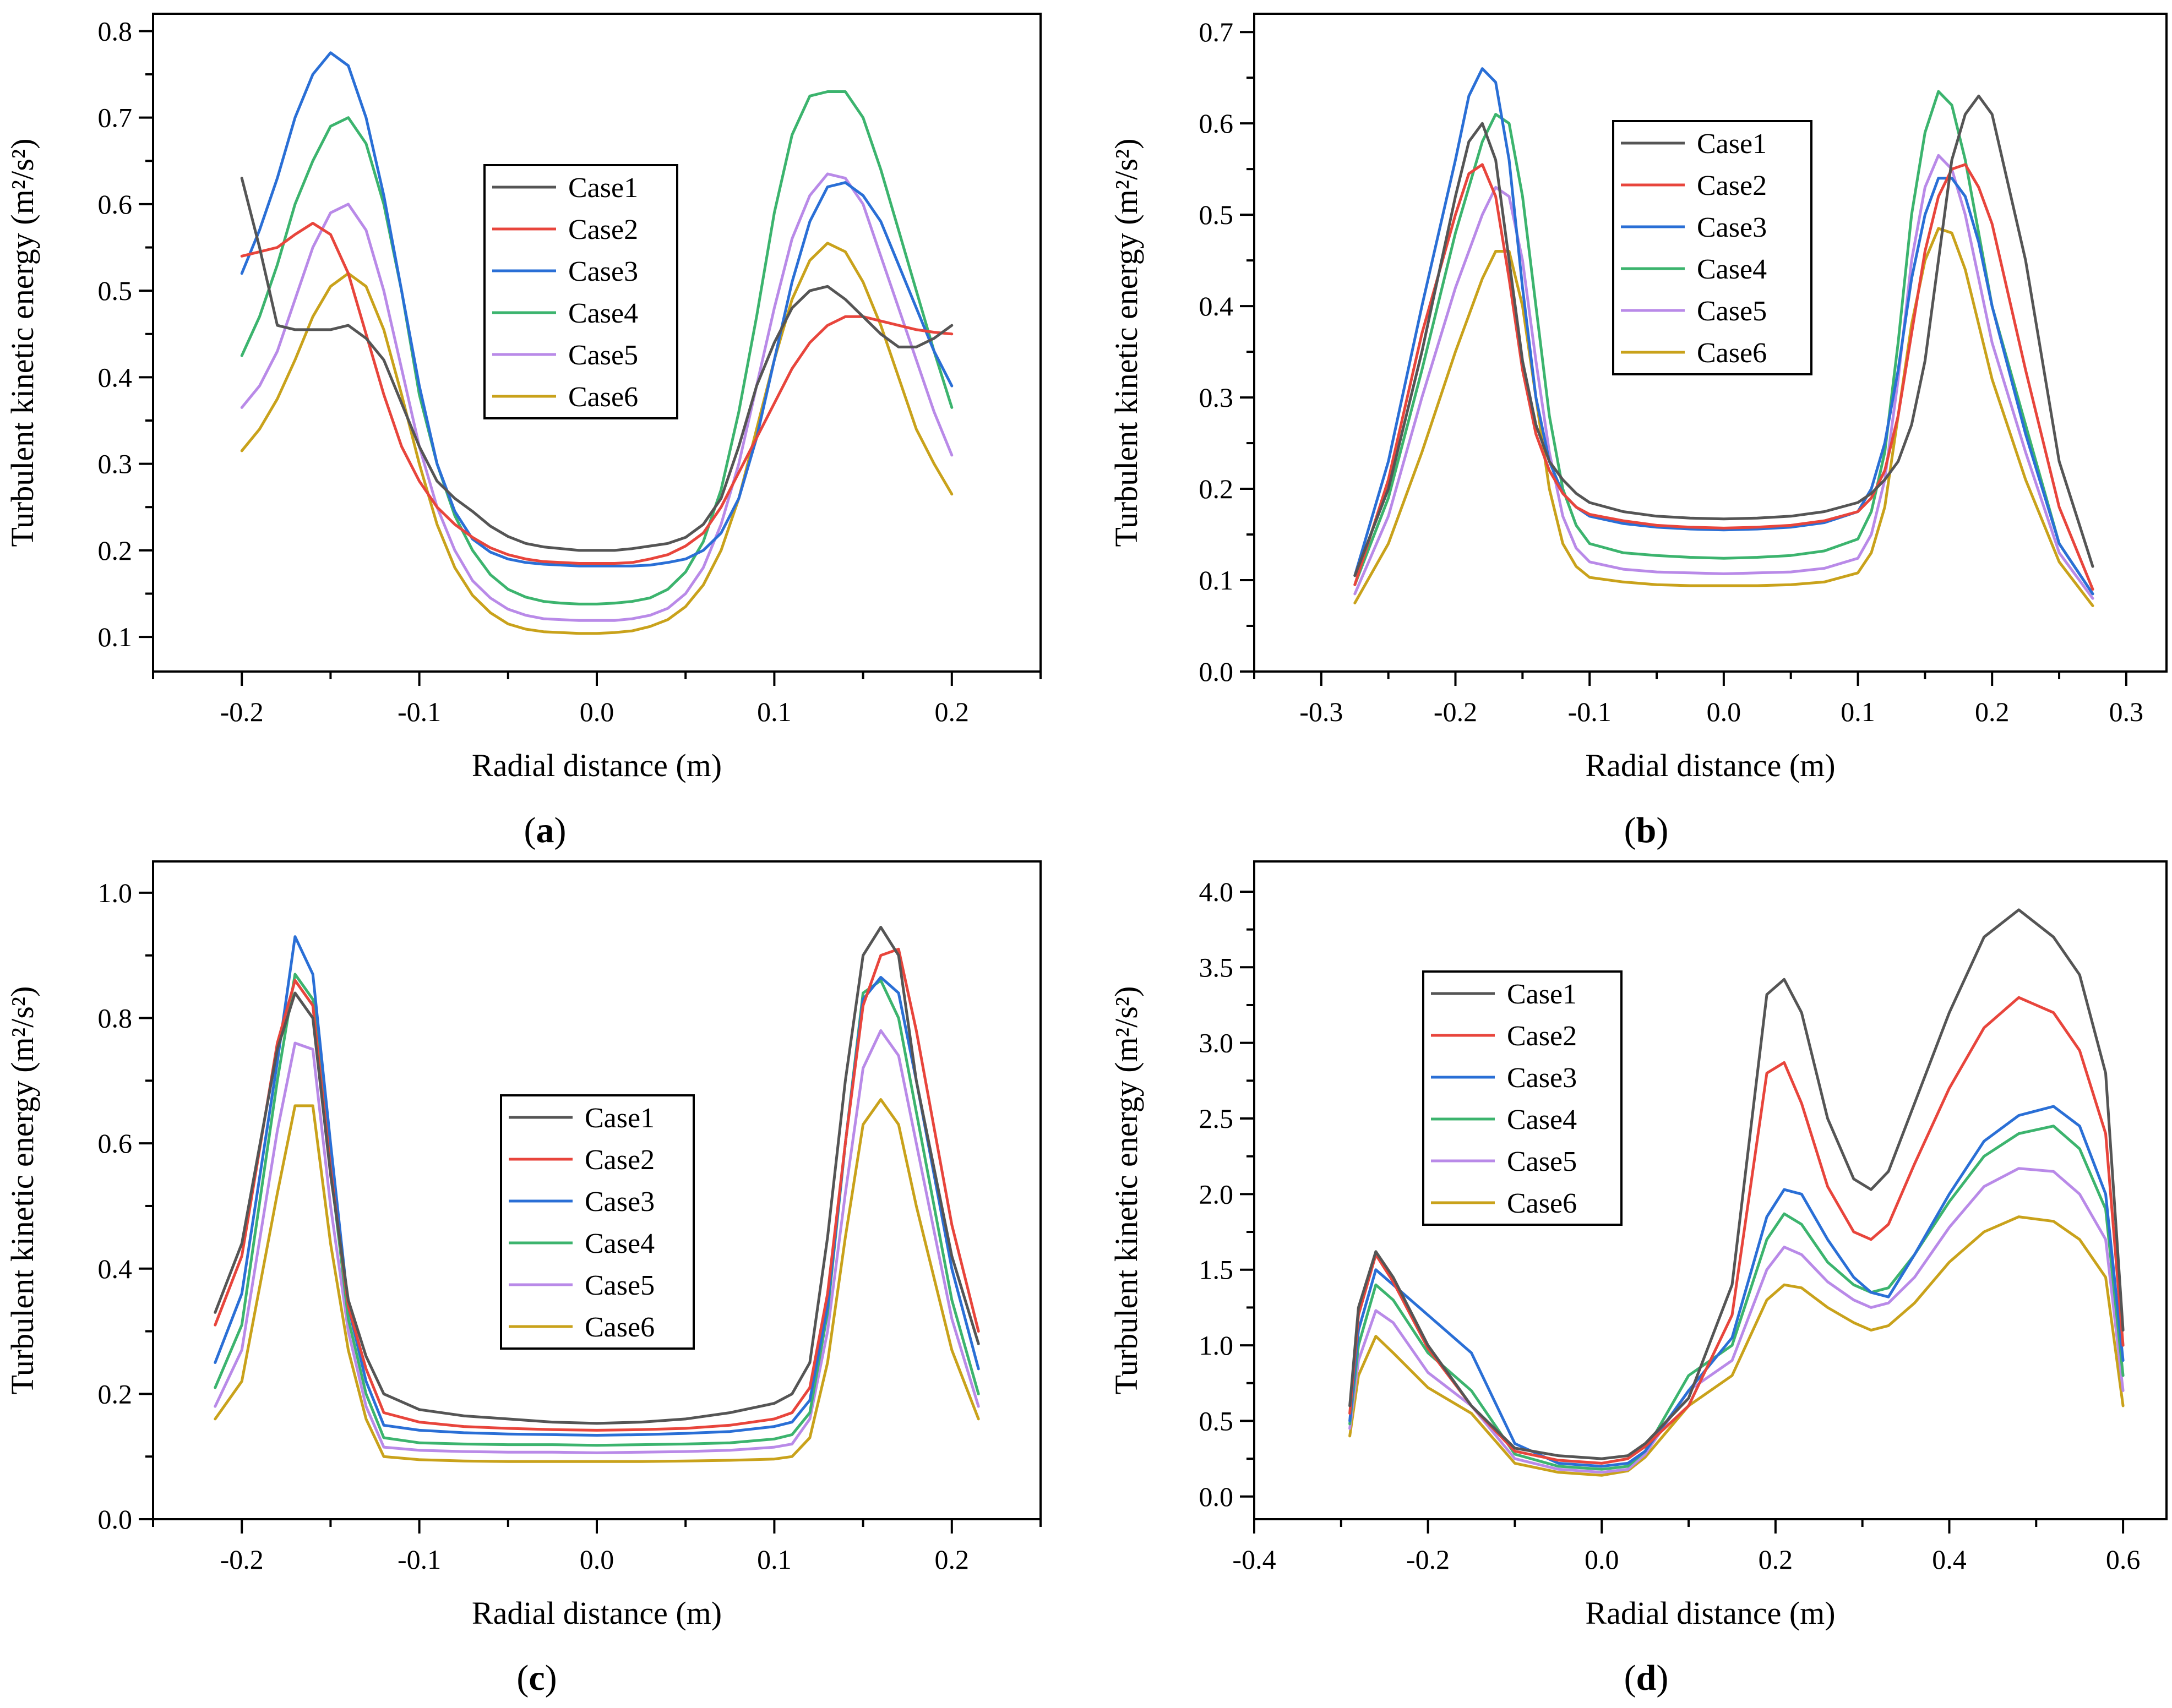 The width and height of the screenshot is (2172, 1708). What do you see at coordinates (1950, 1559) in the screenshot?
I see `x-tick-label: 0.4` at bounding box center [1950, 1559].